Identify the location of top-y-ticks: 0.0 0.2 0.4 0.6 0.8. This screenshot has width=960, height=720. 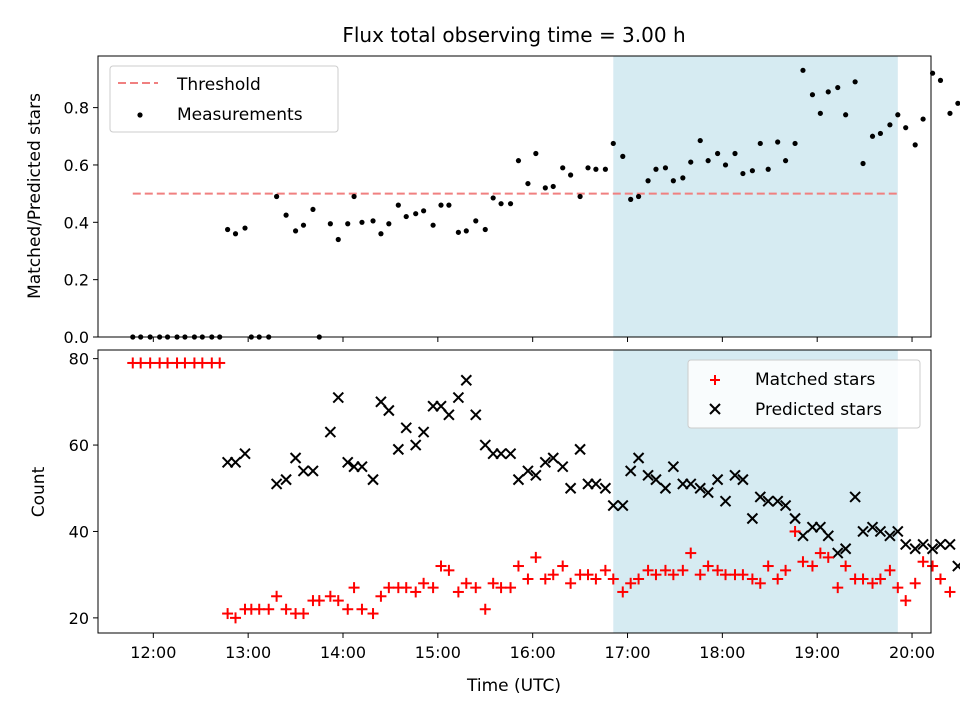
(81, 223).